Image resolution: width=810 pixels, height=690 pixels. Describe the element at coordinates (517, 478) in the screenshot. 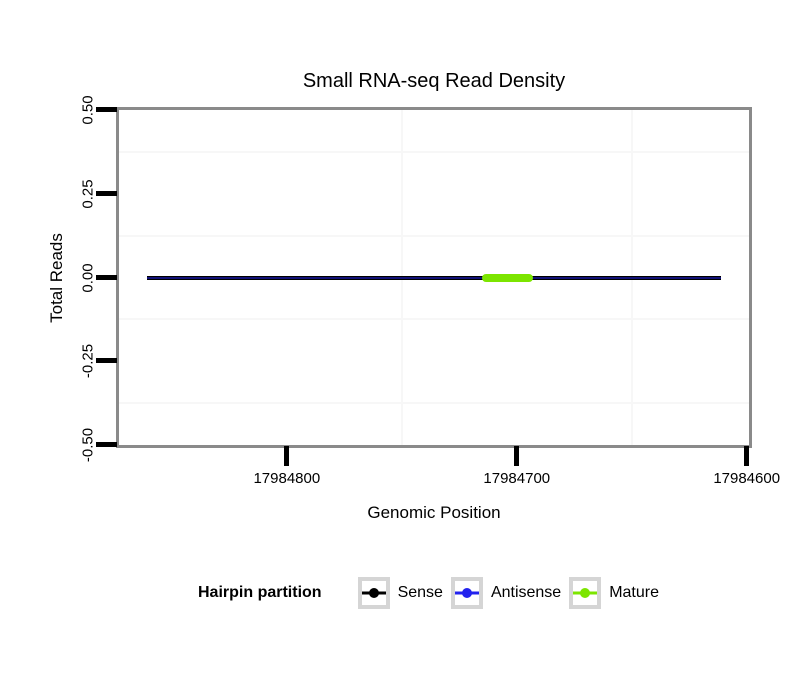

I see `x-tick-label: 17984700` at that location.